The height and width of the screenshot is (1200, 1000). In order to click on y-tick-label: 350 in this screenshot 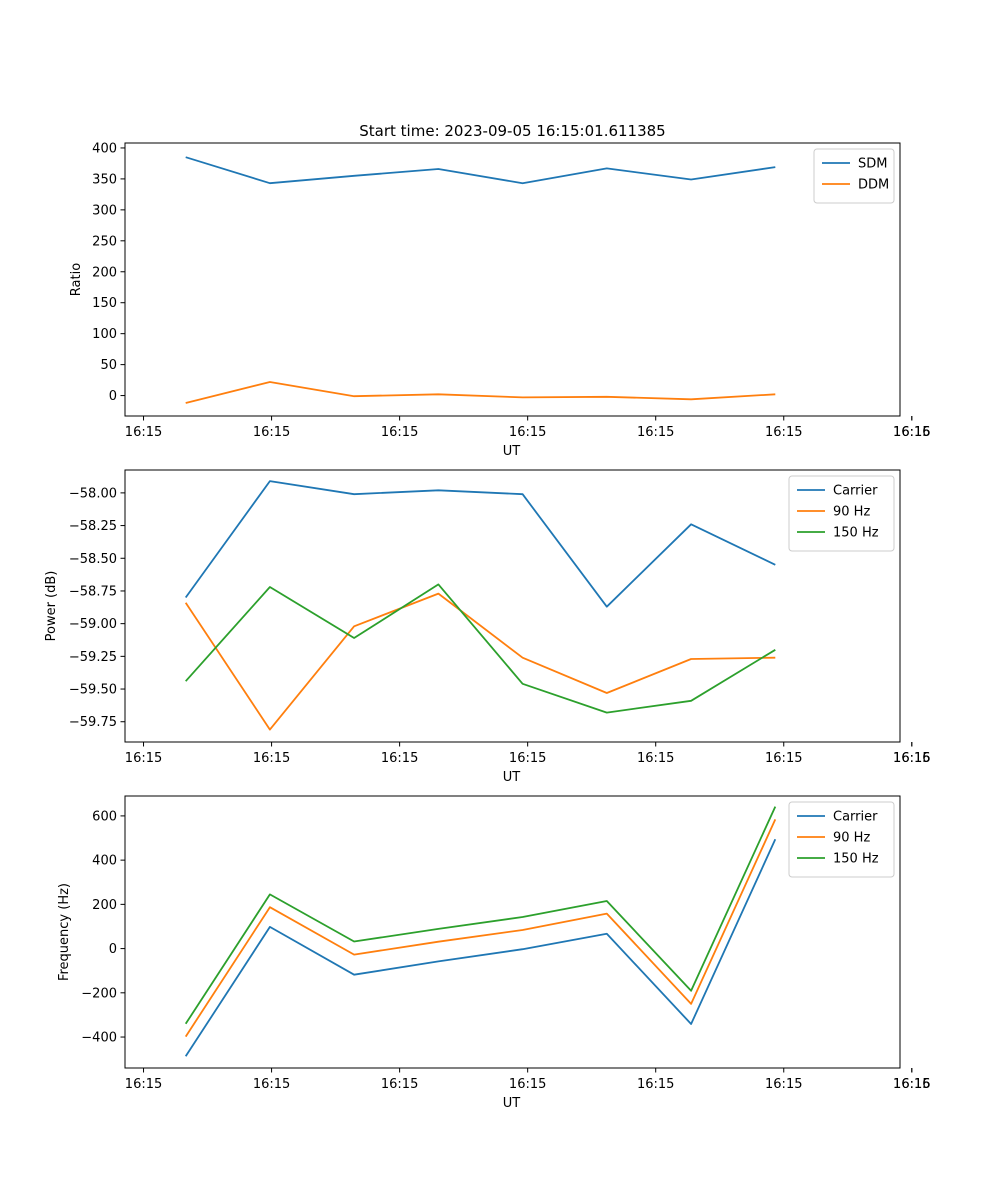, I will do `click(104, 179)`.